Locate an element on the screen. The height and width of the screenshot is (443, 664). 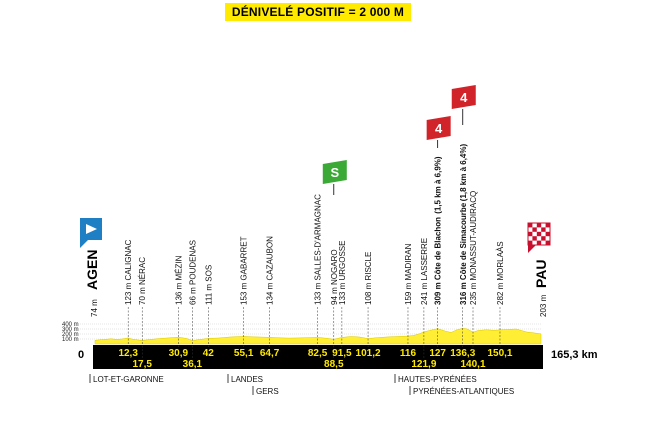
waypoint-km-label: 101,2 is located at coordinates (368, 353).